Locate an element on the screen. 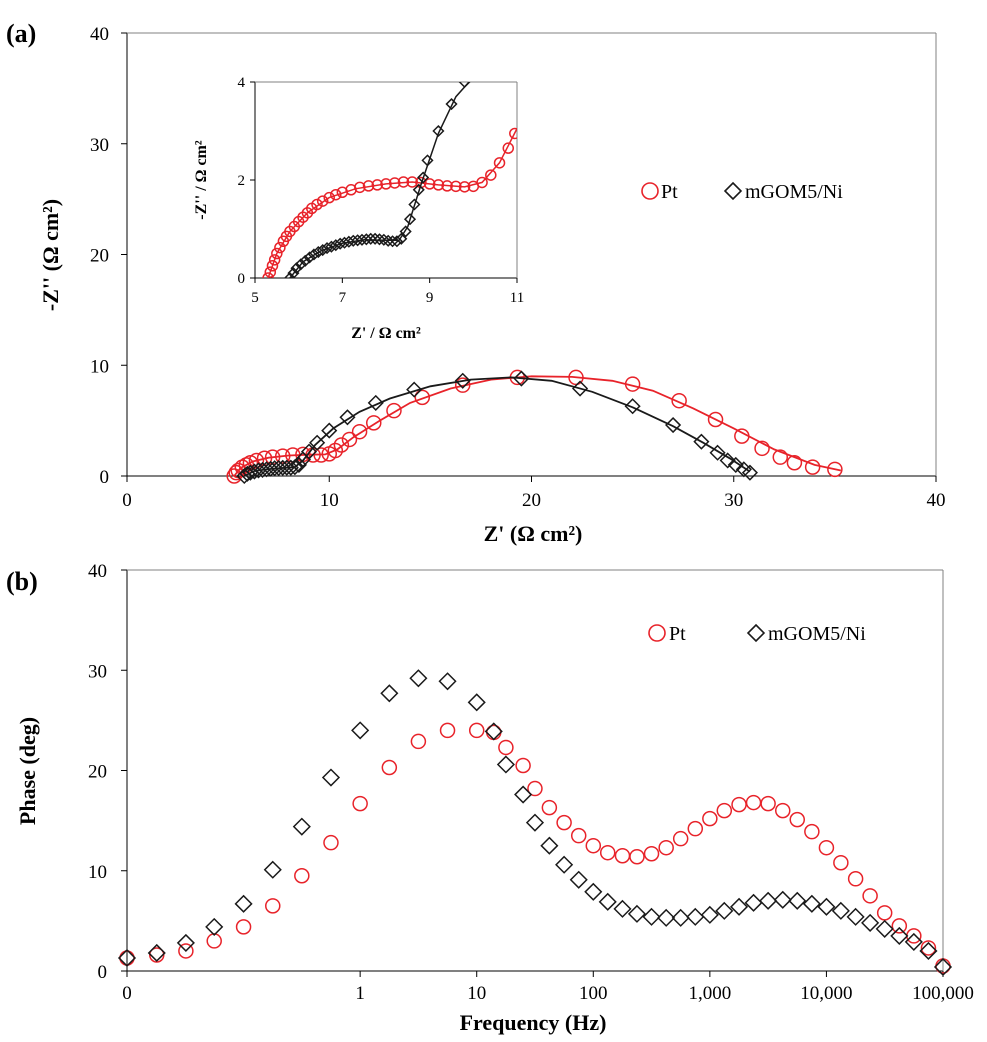  inset-x-tick-label: 7 is located at coordinates (343, 298).